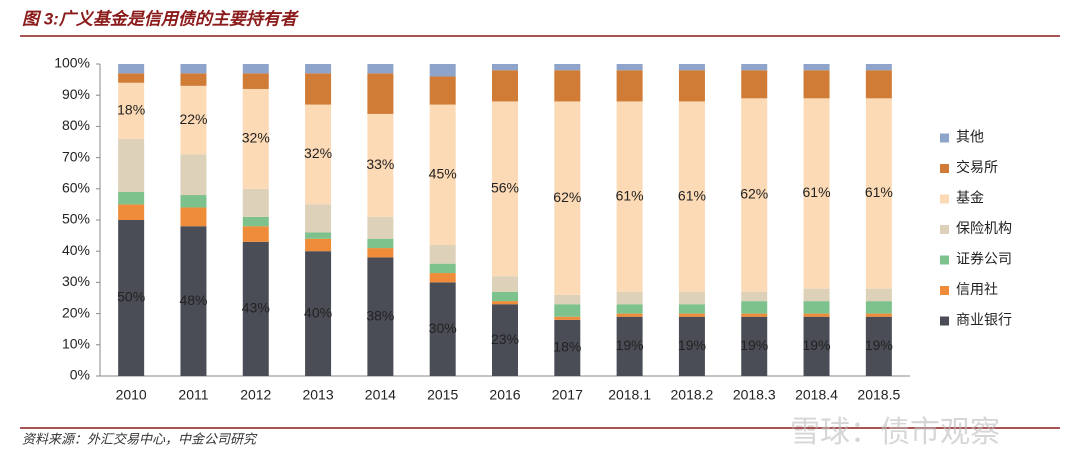 The width and height of the screenshot is (1080, 461). Describe the element at coordinates (984, 228) in the screenshot. I see `legend-label: 保险机构` at that location.